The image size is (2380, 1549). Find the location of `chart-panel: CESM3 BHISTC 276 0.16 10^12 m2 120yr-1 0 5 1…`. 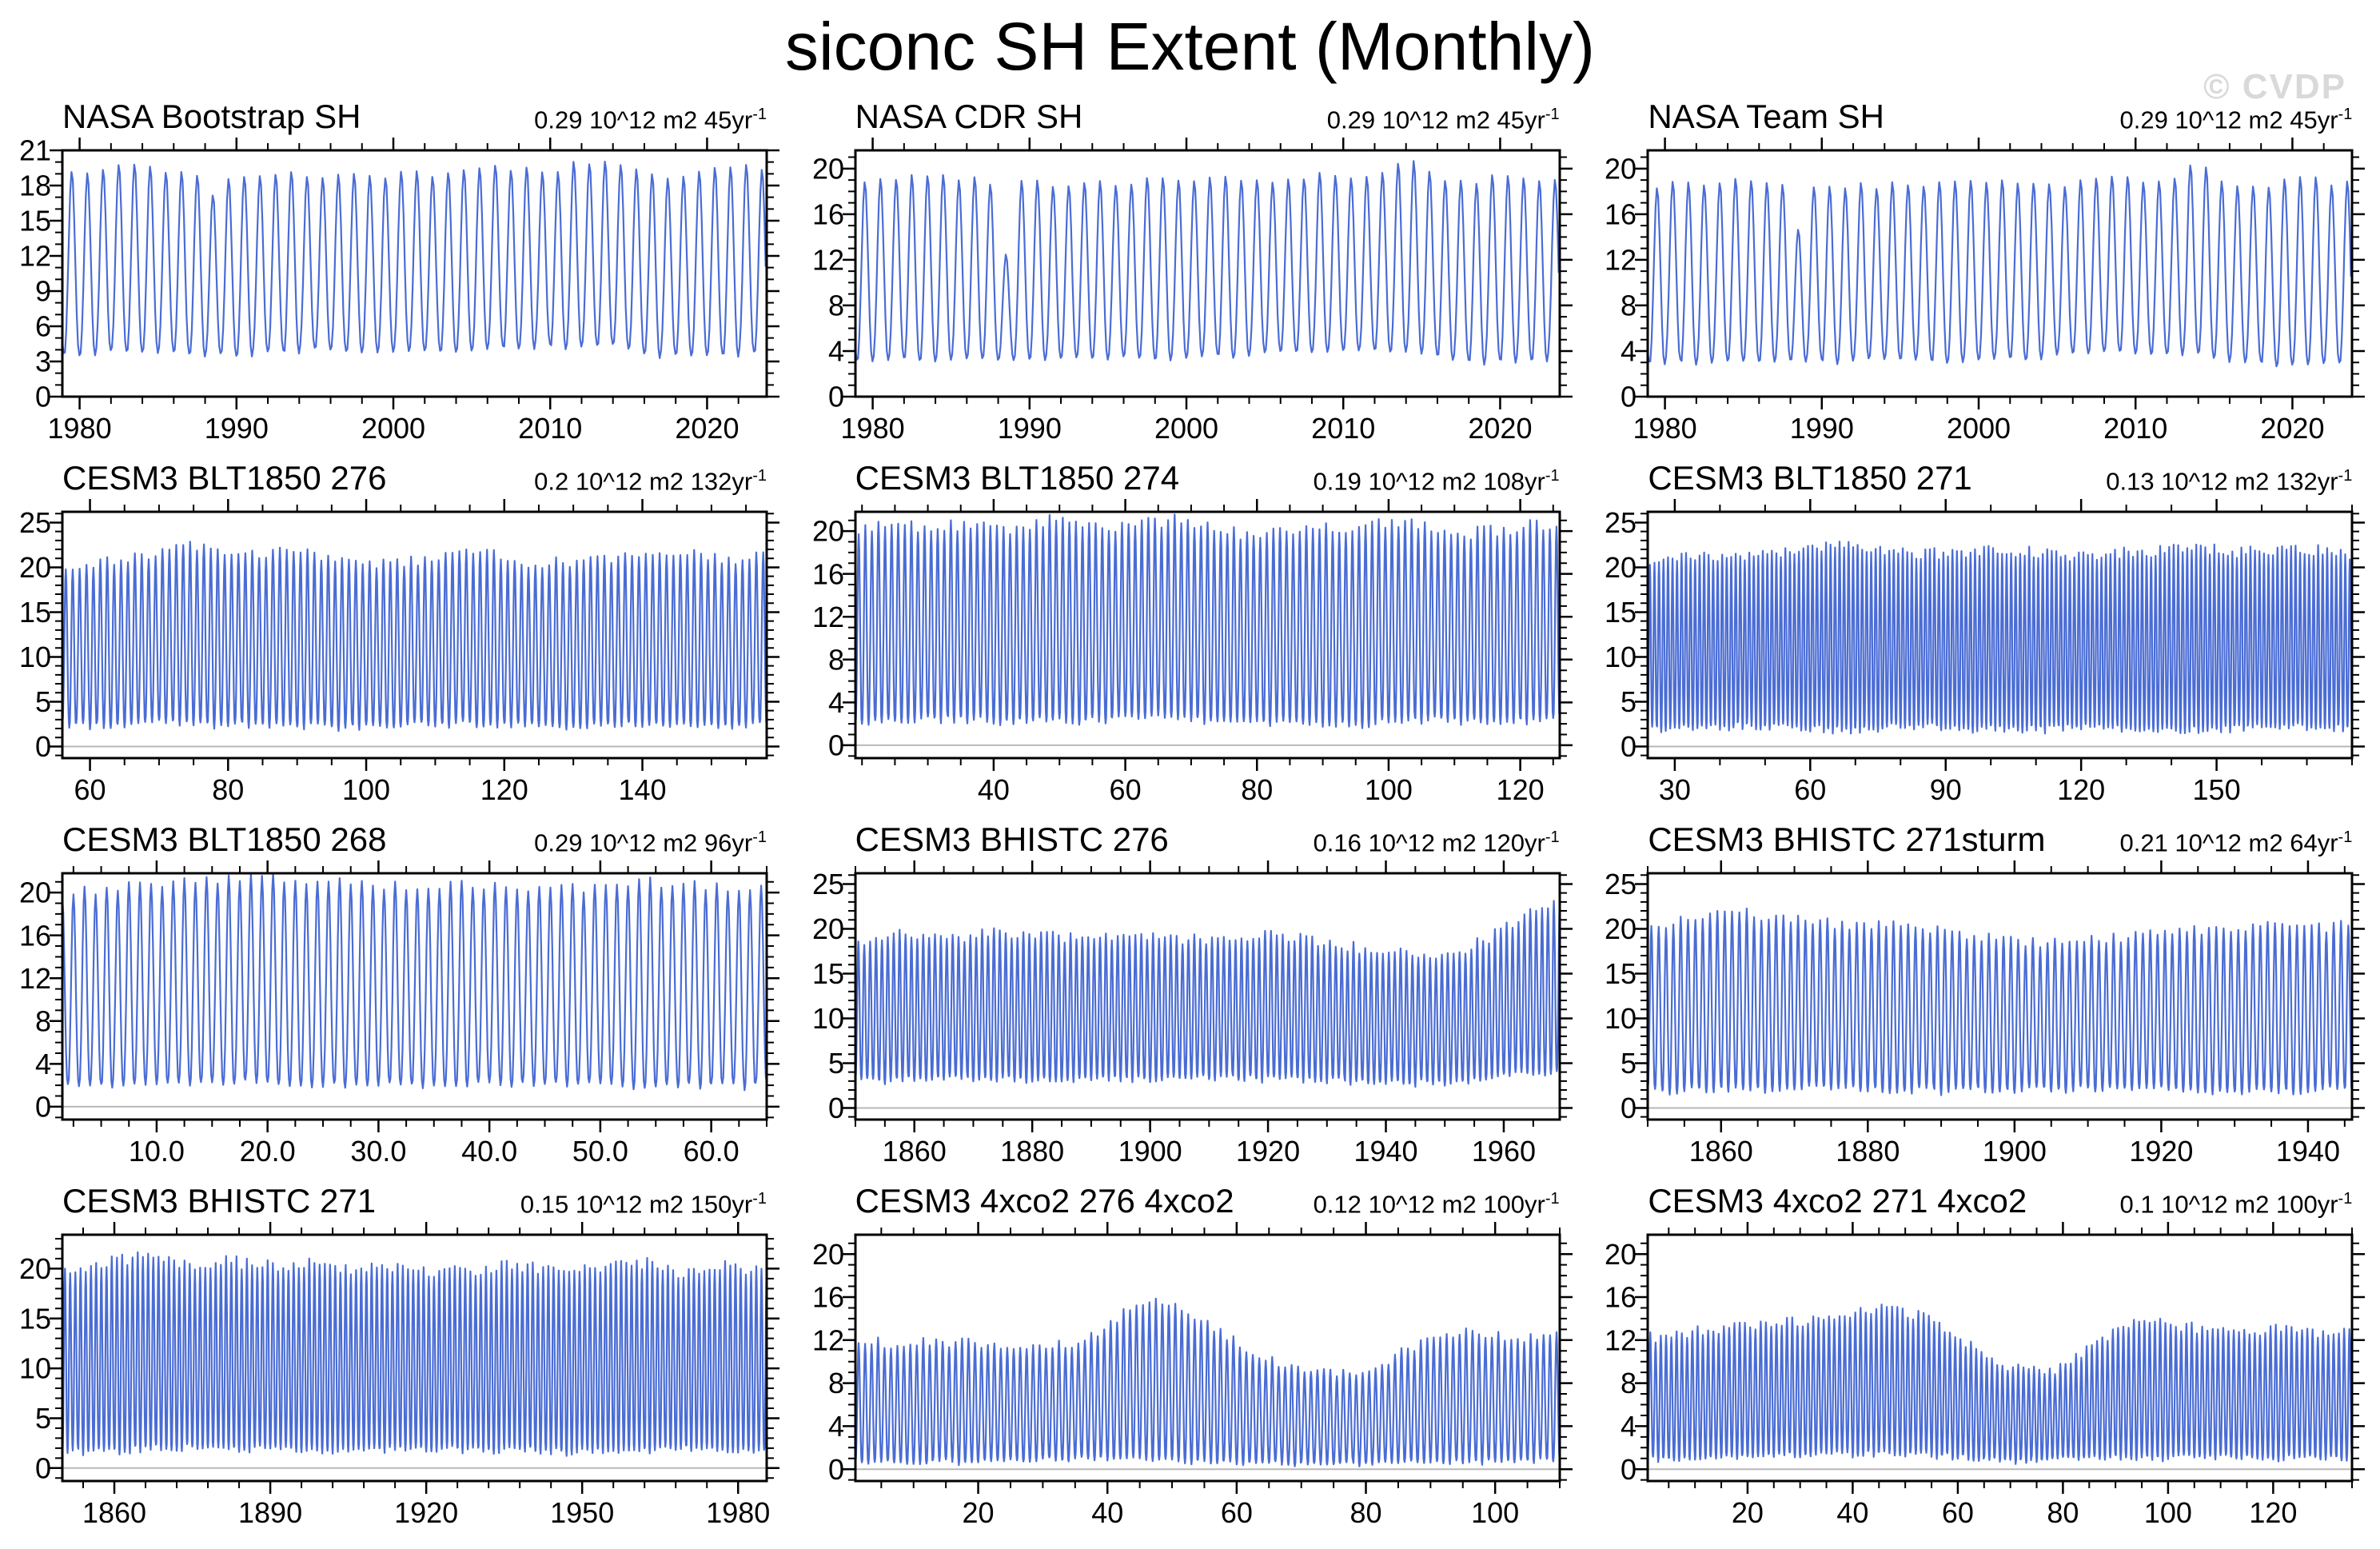

chart-panel: CESM3 BHISTC 276 0.16 10^12 m2 120yr-1 0 5 1… is located at coordinates (1190, 996).